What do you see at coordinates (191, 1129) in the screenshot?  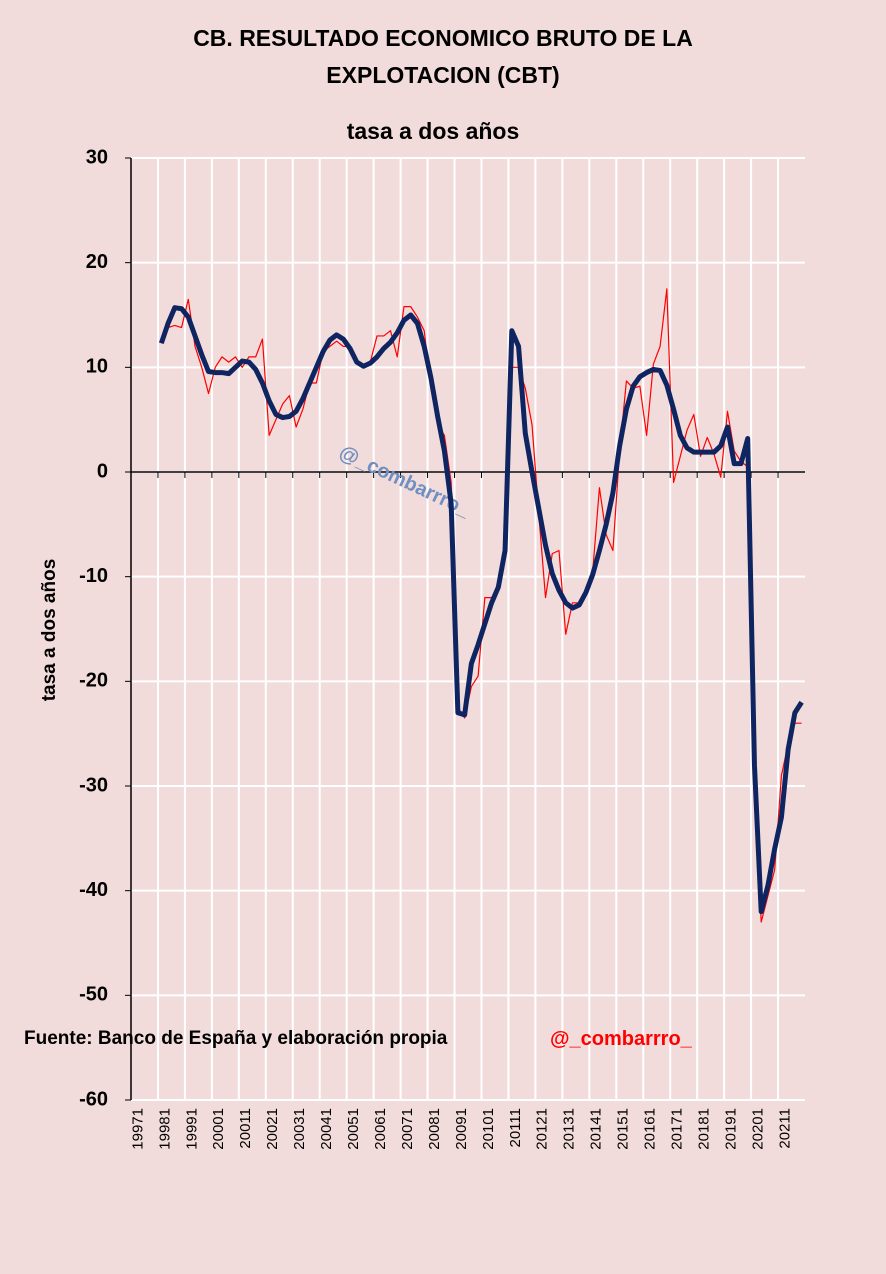 I see `x-tick-label: 19991` at bounding box center [191, 1129].